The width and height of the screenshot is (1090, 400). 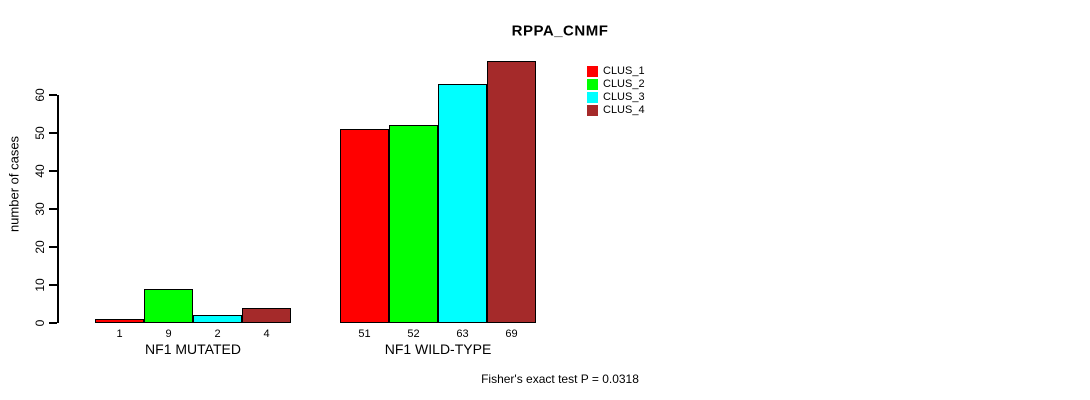 What do you see at coordinates (119, 334) in the screenshot?
I see `bar-value-label: 1` at bounding box center [119, 334].